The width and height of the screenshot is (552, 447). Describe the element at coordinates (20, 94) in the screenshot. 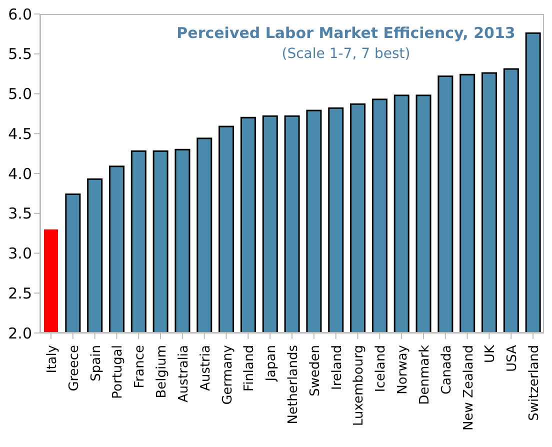

I see `y-tick-label: 5.0` at that location.